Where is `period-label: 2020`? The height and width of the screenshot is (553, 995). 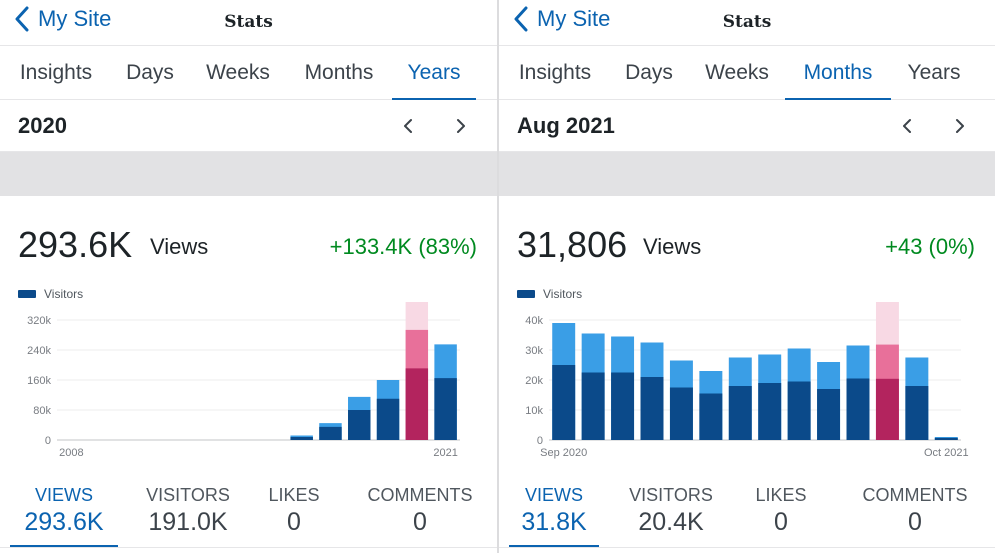
period-label: 2020 is located at coordinates (42, 125).